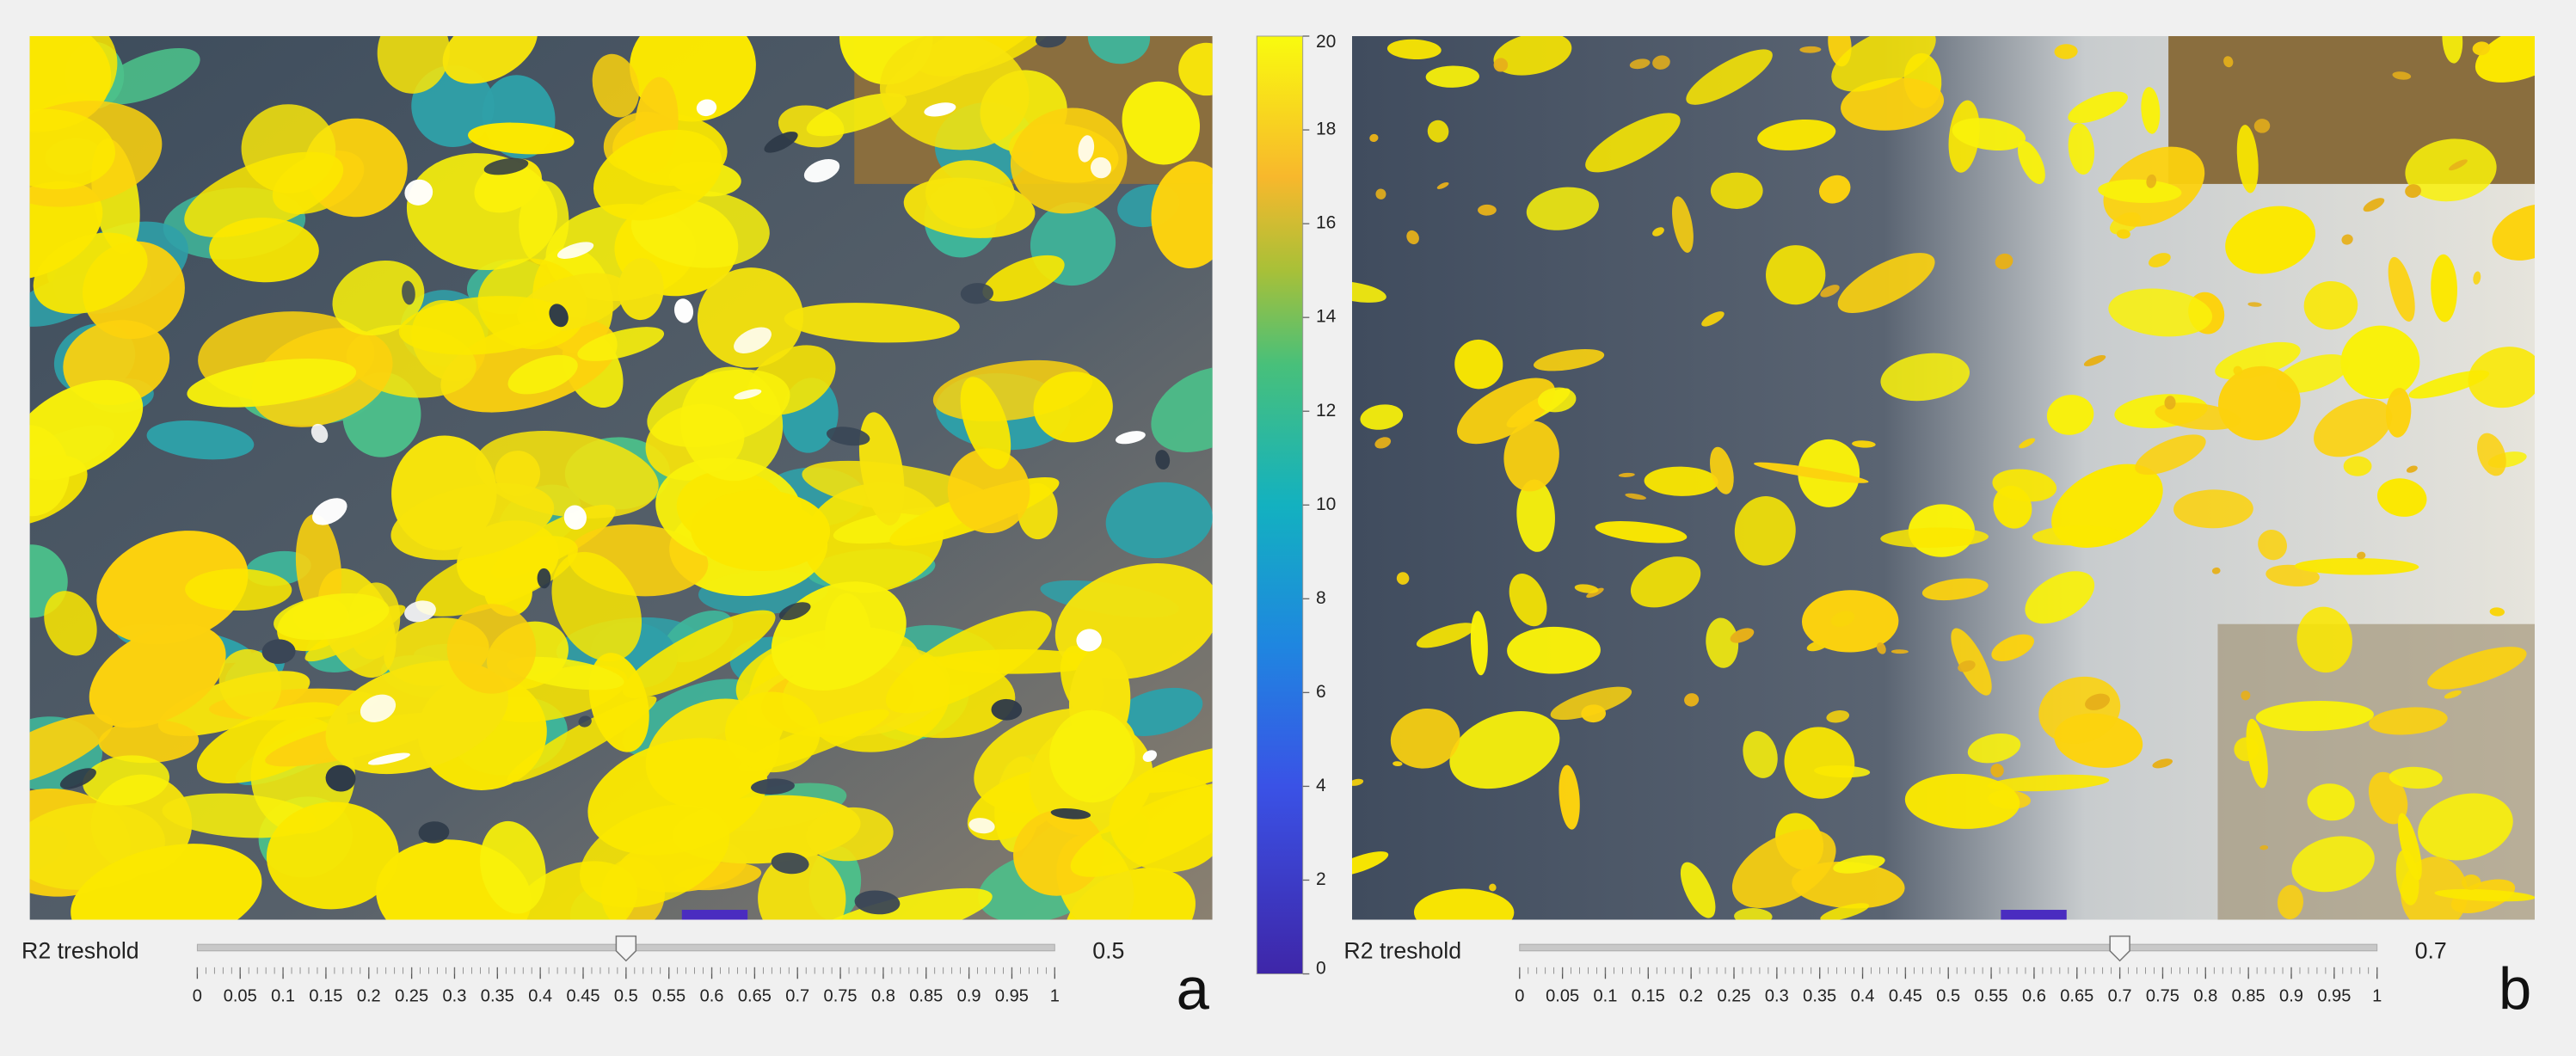  I want to click on slider-tick-label: 0.75, so click(841, 996).